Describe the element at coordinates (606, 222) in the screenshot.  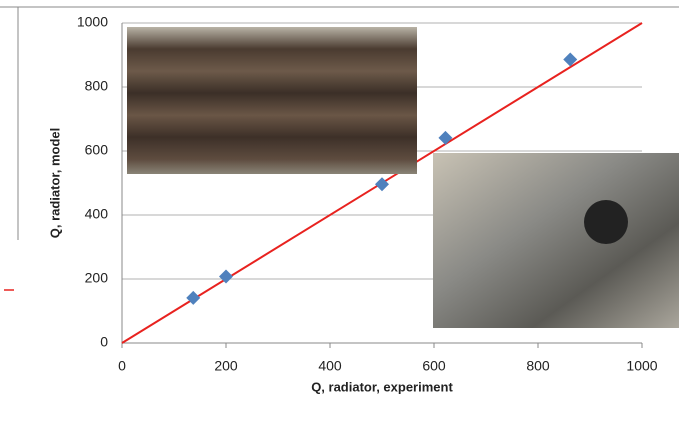
I see `photo-detail` at that location.